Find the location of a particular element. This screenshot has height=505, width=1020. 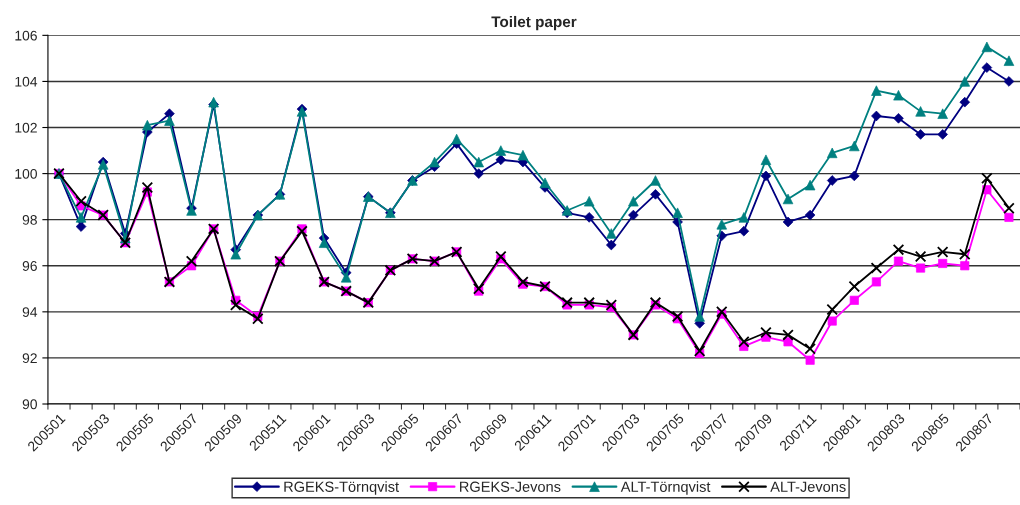

y-tick-label: 94 is located at coordinates (30, 312).